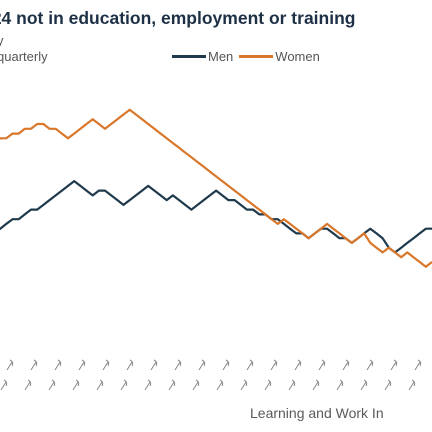  What do you see at coordinates (317, 413) in the screenshot?
I see `source-credit: Learning and Work In` at bounding box center [317, 413].